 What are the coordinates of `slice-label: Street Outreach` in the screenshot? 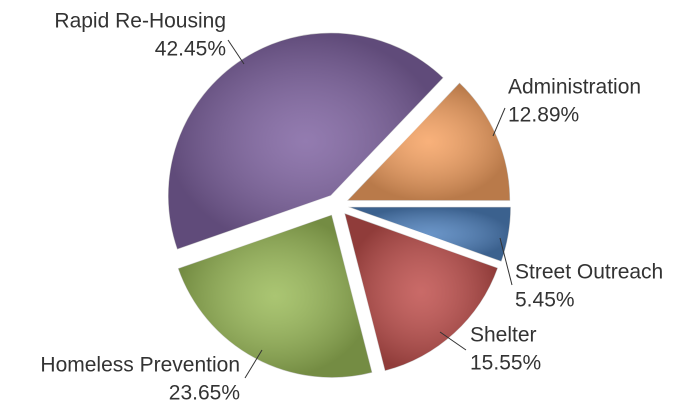 It's located at (589, 272).